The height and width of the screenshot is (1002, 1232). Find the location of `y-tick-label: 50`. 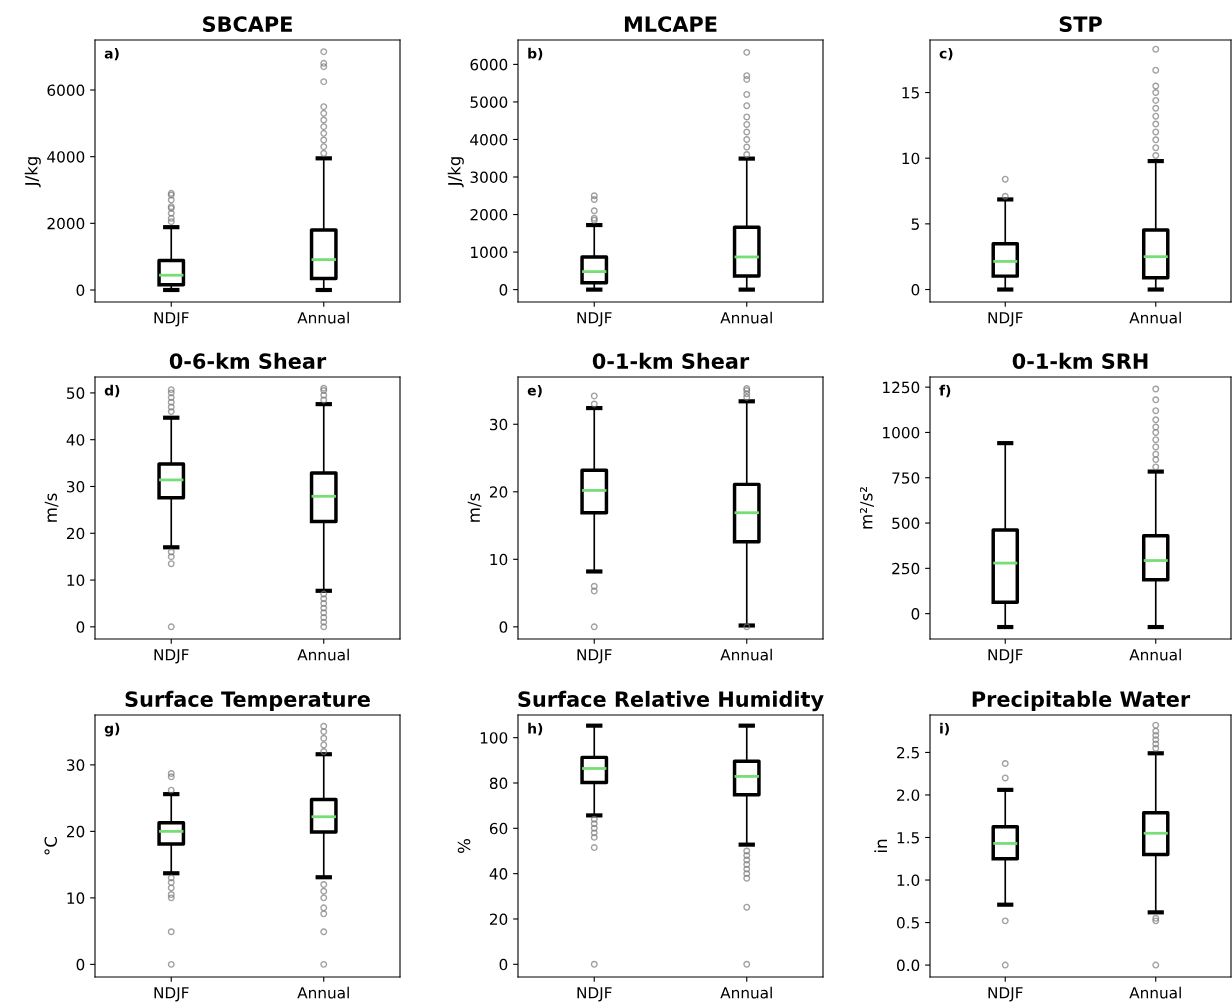

y-tick-label: 50 is located at coordinates (76, 393).